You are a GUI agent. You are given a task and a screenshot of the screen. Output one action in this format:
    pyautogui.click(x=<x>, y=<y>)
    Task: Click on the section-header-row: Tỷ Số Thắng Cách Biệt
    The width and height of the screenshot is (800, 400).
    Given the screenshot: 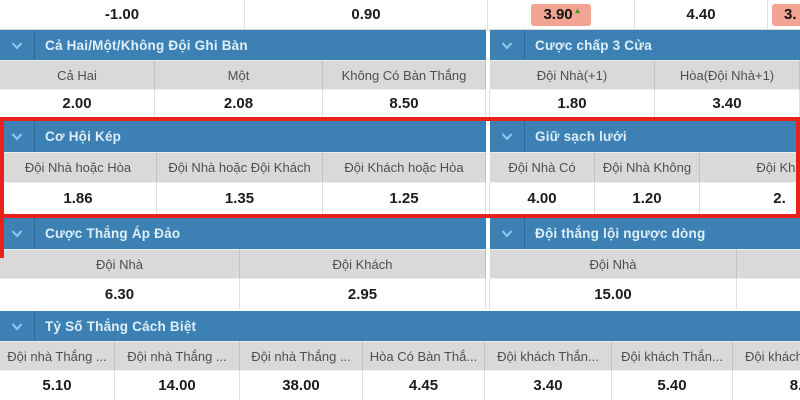 What is the action you would take?
    pyautogui.click(x=400, y=326)
    